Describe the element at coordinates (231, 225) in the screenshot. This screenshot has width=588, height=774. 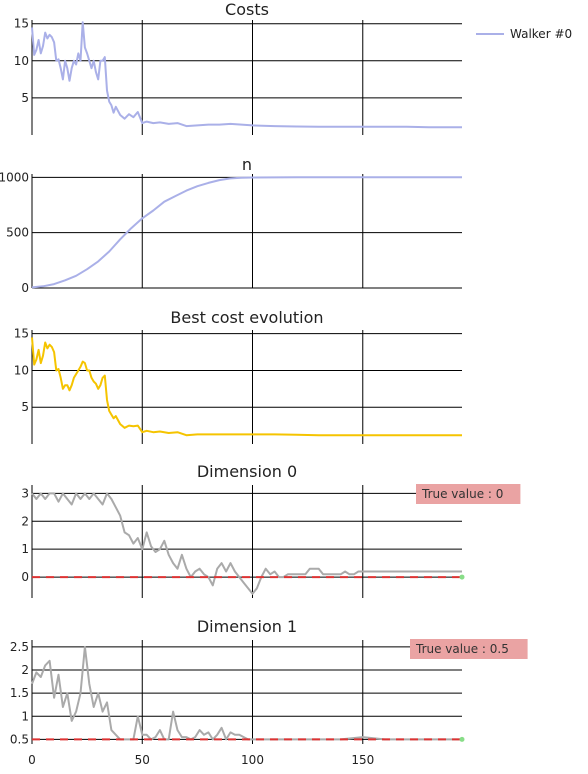
I see `chart-panel-1: n 0 500 1000` at that location.